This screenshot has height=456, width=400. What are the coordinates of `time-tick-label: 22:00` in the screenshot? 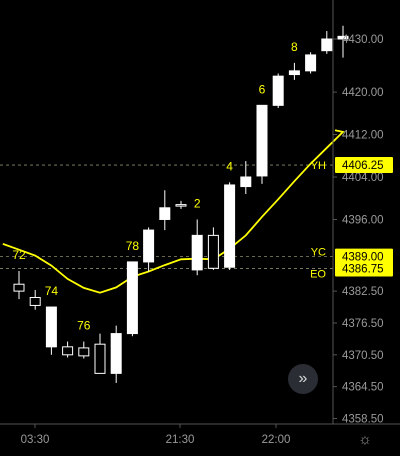 It's located at (276, 440).